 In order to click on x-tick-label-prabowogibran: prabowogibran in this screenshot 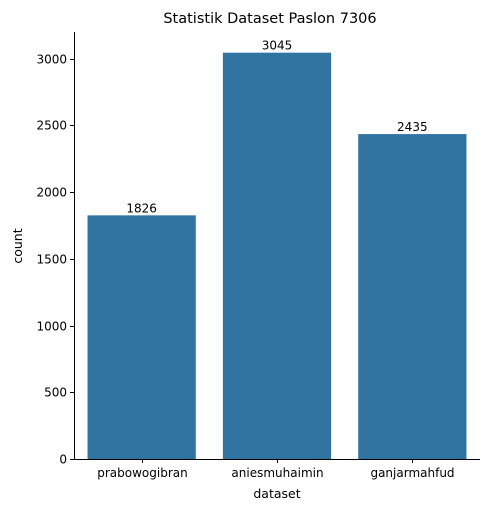, I will do `click(142, 473)`.